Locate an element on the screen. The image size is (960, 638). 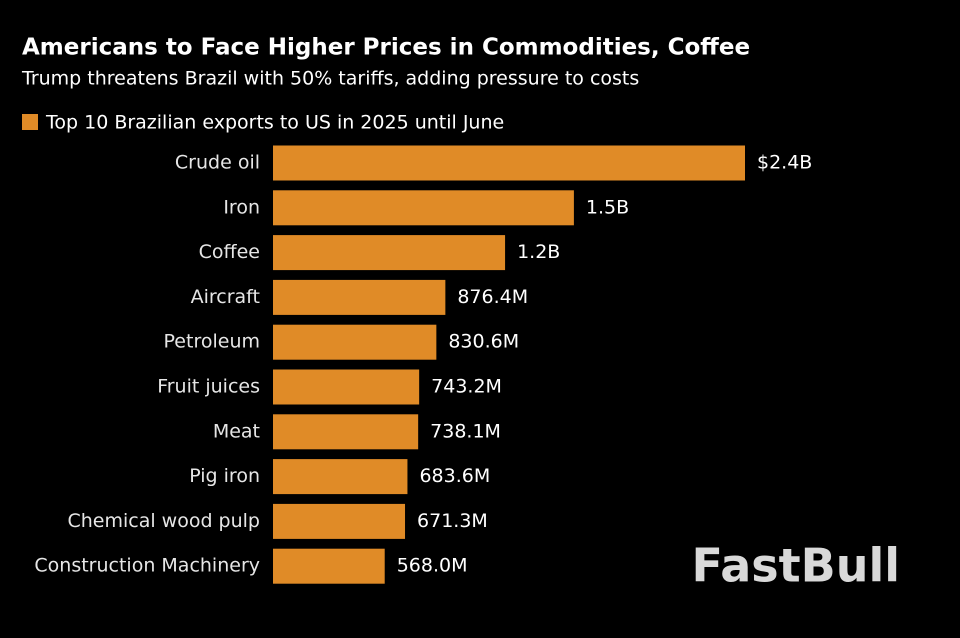
value-label: 743.2M is located at coordinates (466, 387).